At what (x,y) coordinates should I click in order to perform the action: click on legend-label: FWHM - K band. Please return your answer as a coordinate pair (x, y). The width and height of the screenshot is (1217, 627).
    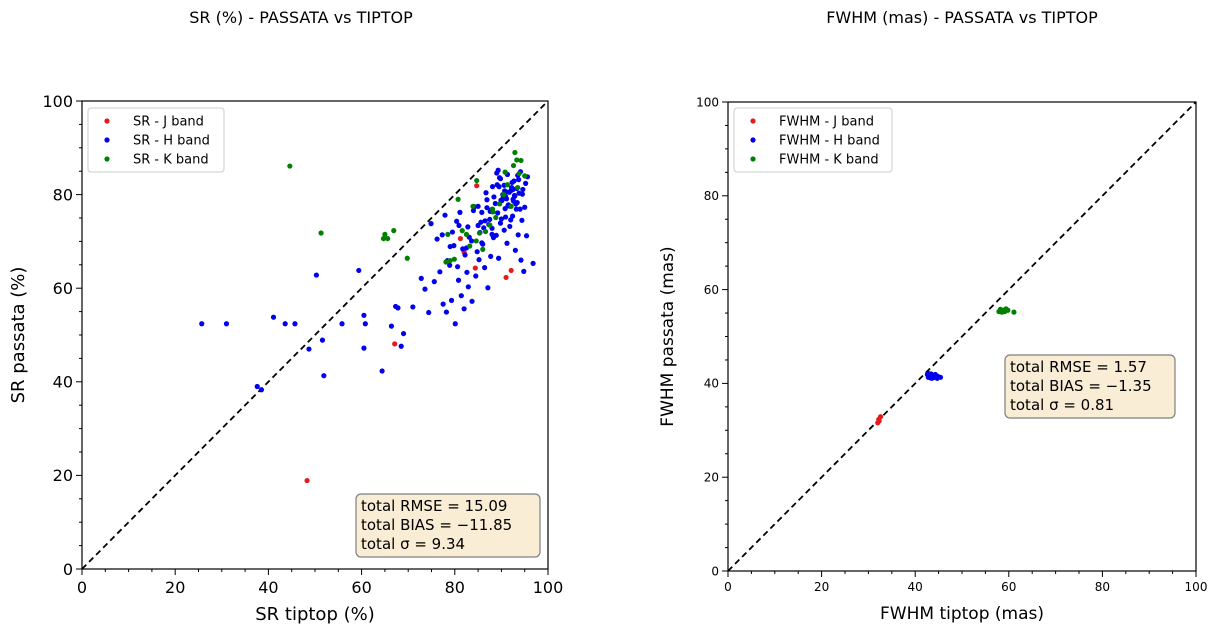
    Looking at the image, I should click on (829, 160).